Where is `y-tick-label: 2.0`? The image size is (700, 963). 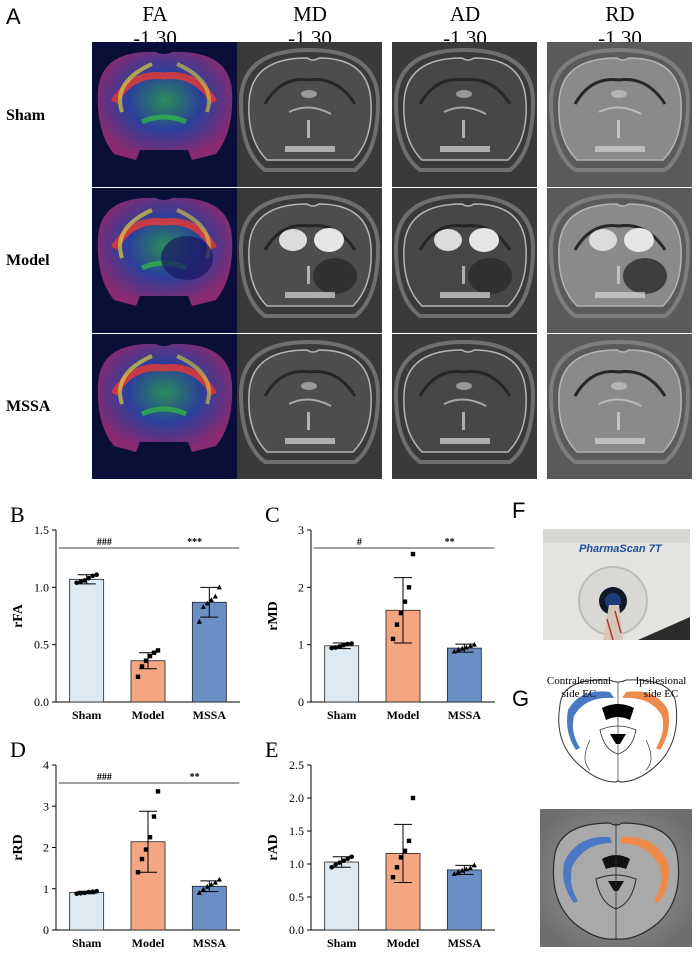 y-tick-label: 2.0 is located at coordinates (296, 798).